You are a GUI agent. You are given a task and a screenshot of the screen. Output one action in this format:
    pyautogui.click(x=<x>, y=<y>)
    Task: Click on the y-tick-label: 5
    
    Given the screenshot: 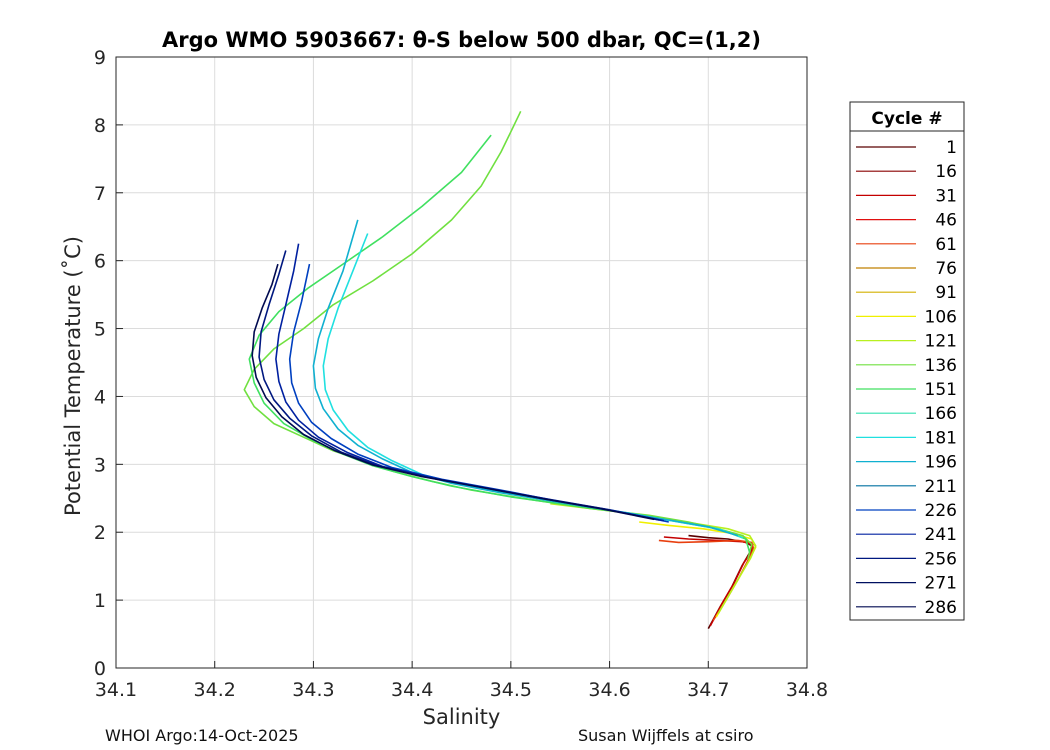 What is the action you would take?
    pyautogui.click(x=100, y=330)
    